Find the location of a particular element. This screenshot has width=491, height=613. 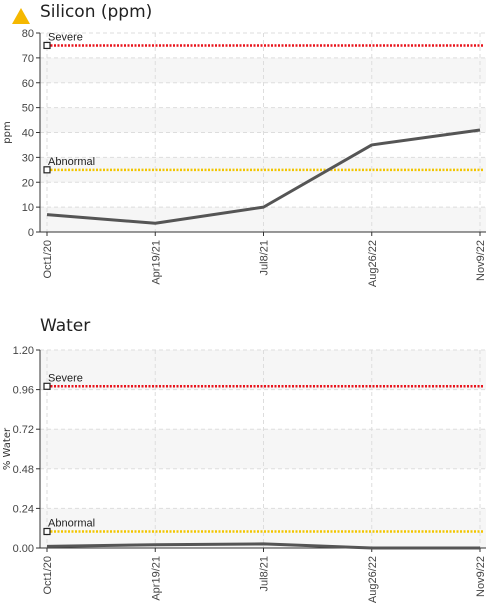

y-tick-label: 50 is located at coordinates (28, 109).